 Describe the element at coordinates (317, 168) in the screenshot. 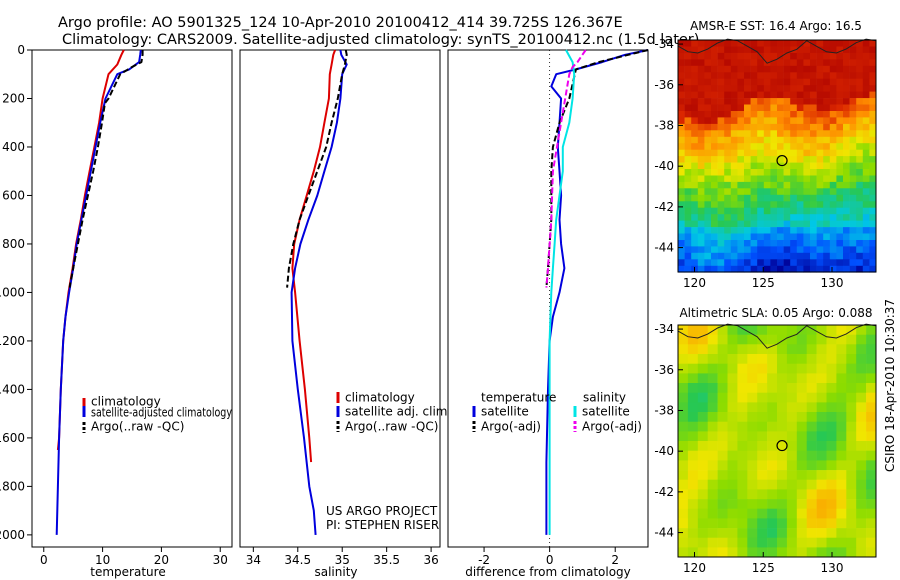

I see `series-line-argo` at that location.